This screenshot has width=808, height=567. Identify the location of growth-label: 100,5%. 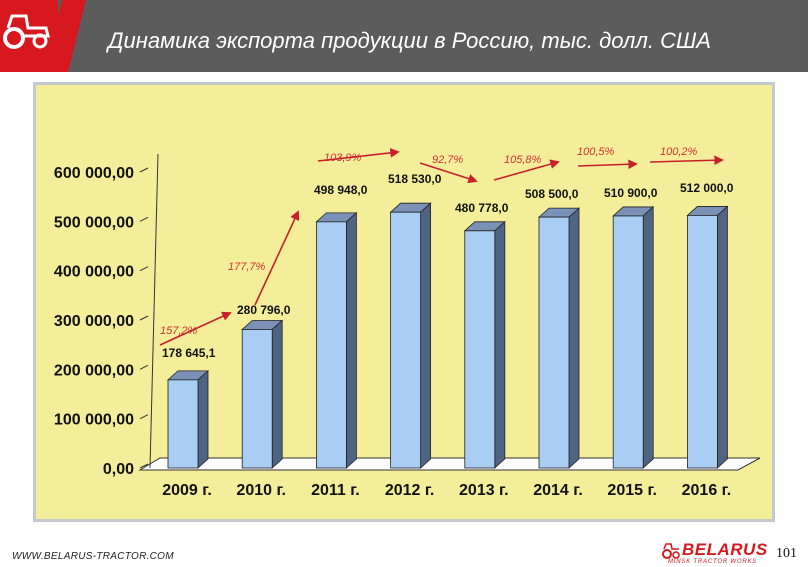
(596, 152).